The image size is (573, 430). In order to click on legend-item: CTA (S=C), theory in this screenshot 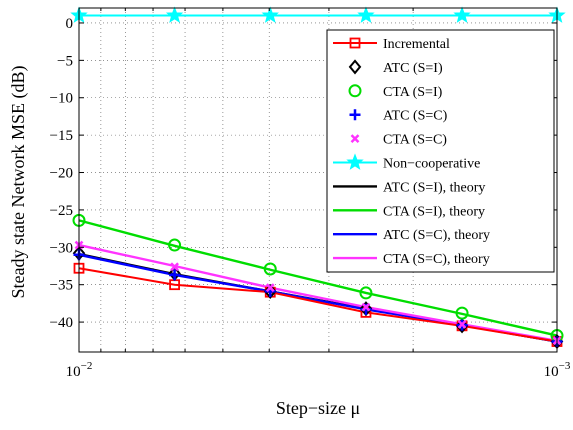, I will do `click(411, 259)`.